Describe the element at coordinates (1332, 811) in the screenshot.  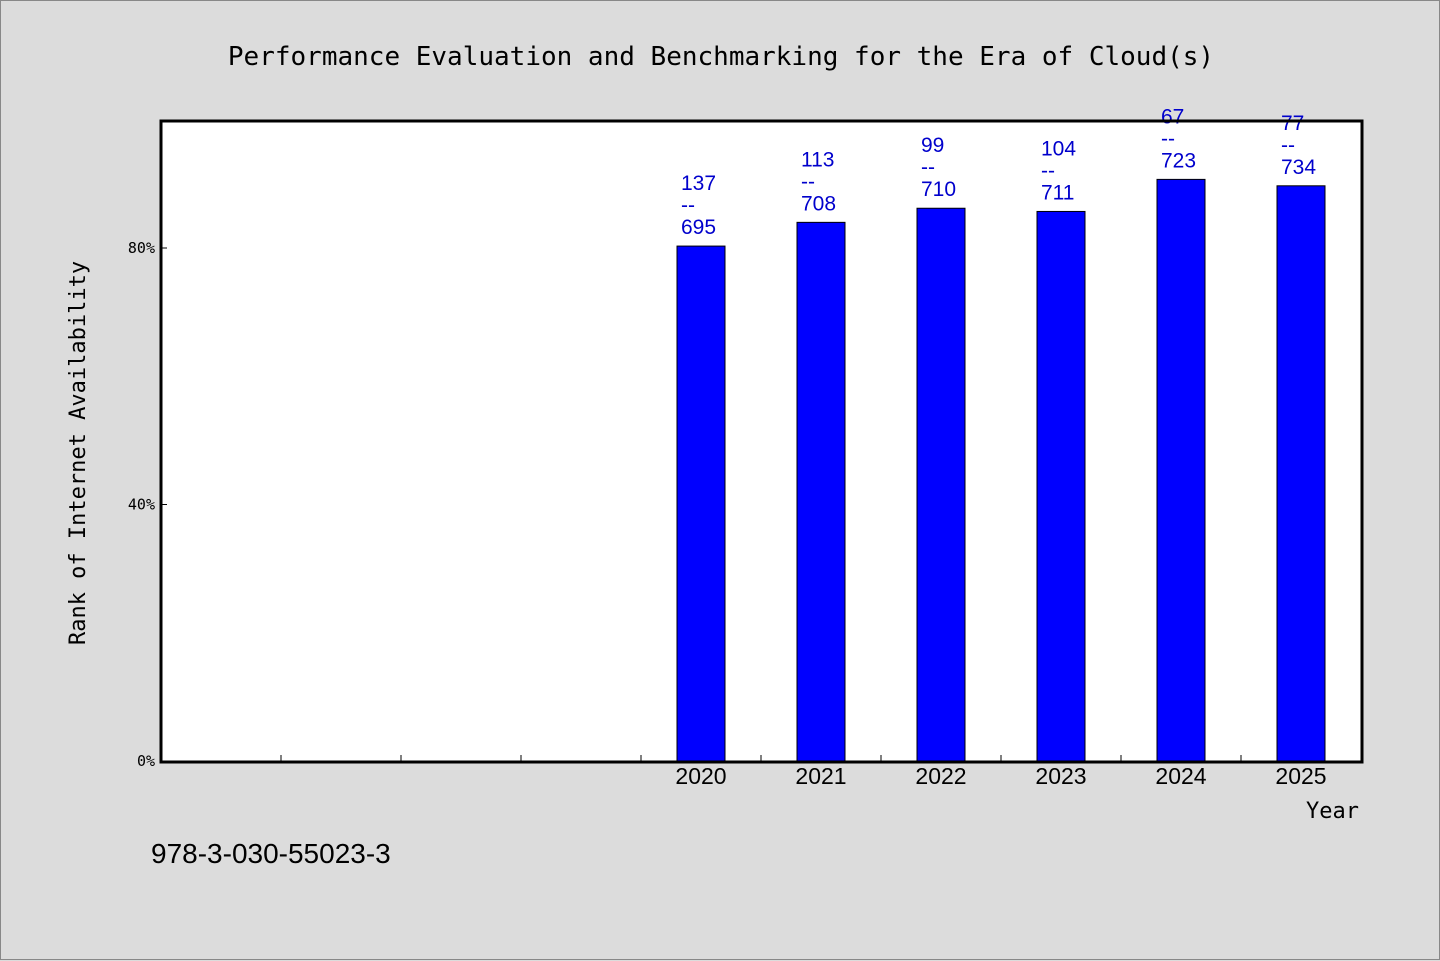
I see `x-axis-label: Year` at that location.